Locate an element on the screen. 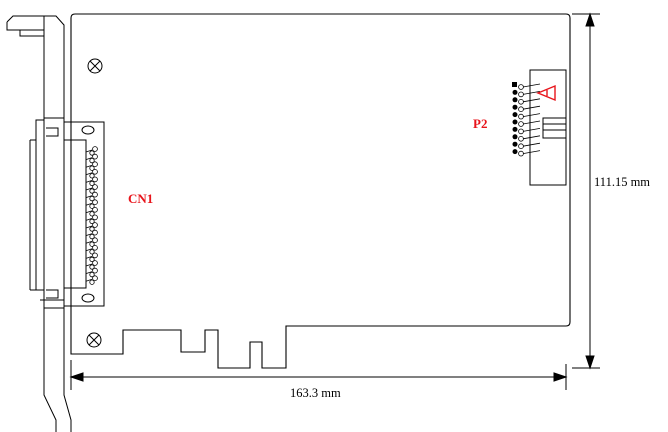 The image size is (668, 432). p2-pin-array is located at coordinates (526, 119).